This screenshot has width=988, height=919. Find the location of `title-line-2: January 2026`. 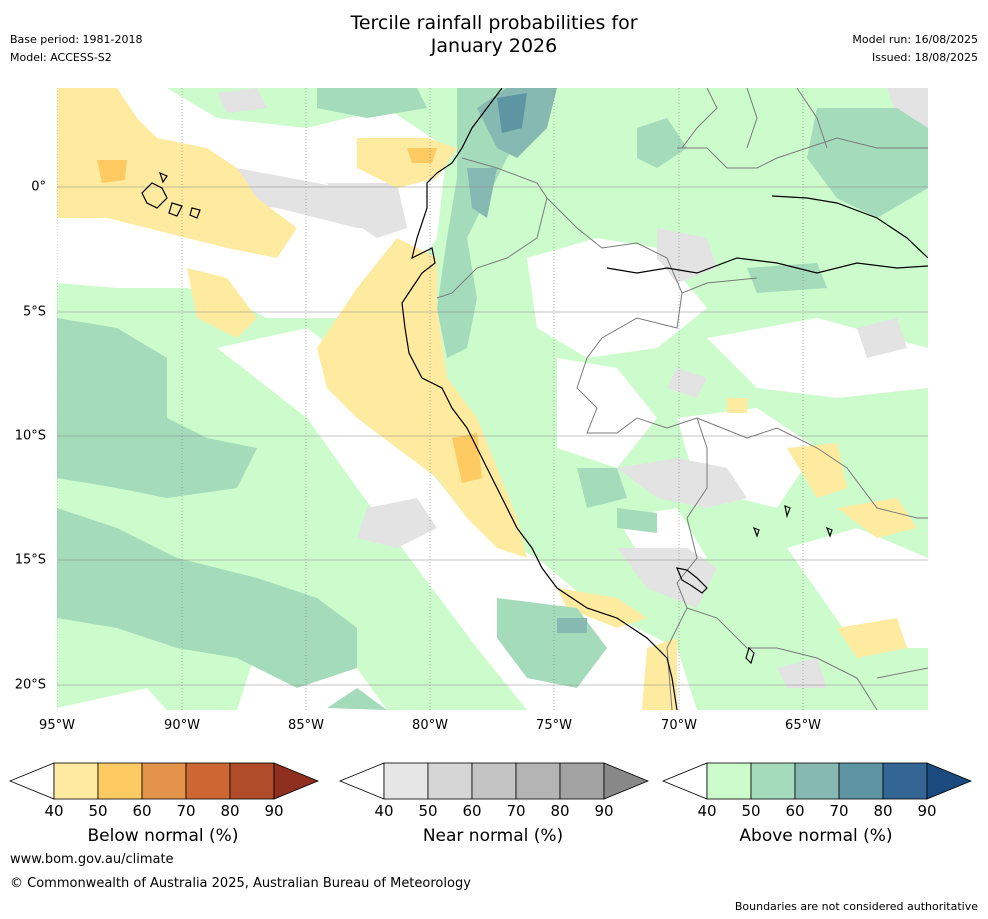

title-line-2: January 2026 is located at coordinates (494, 46).